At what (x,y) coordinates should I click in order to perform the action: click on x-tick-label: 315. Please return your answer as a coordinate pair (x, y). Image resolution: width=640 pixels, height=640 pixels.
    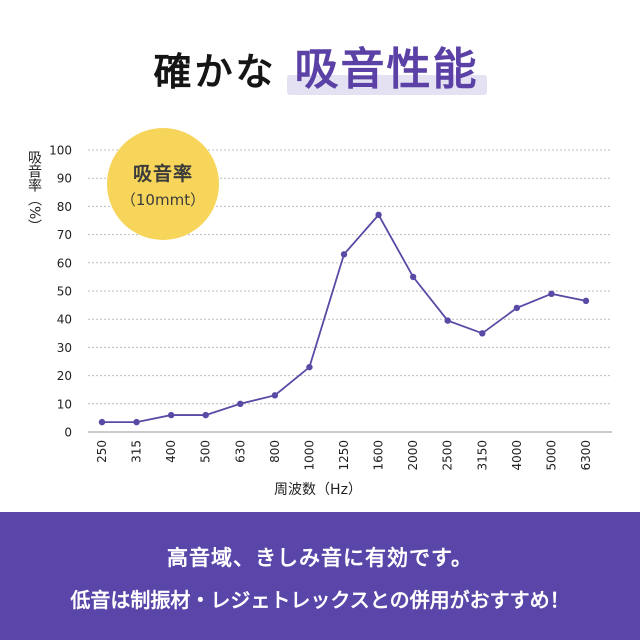
    Looking at the image, I should click on (137, 451).